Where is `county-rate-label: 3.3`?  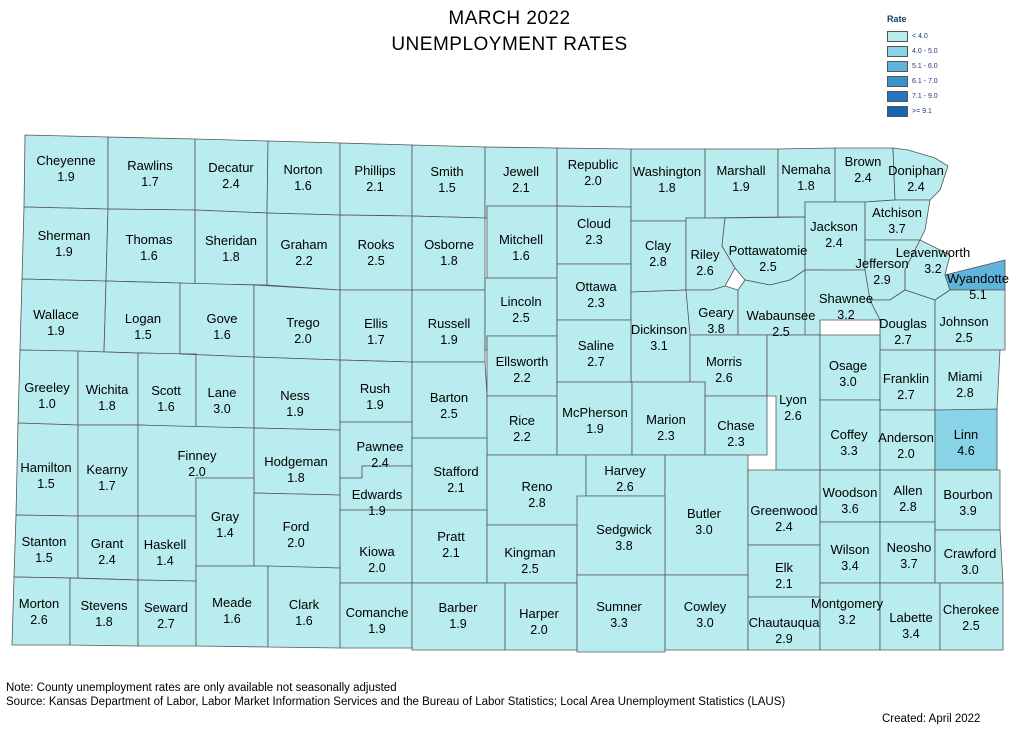 county-rate-label: 3.3 is located at coordinates (618, 623).